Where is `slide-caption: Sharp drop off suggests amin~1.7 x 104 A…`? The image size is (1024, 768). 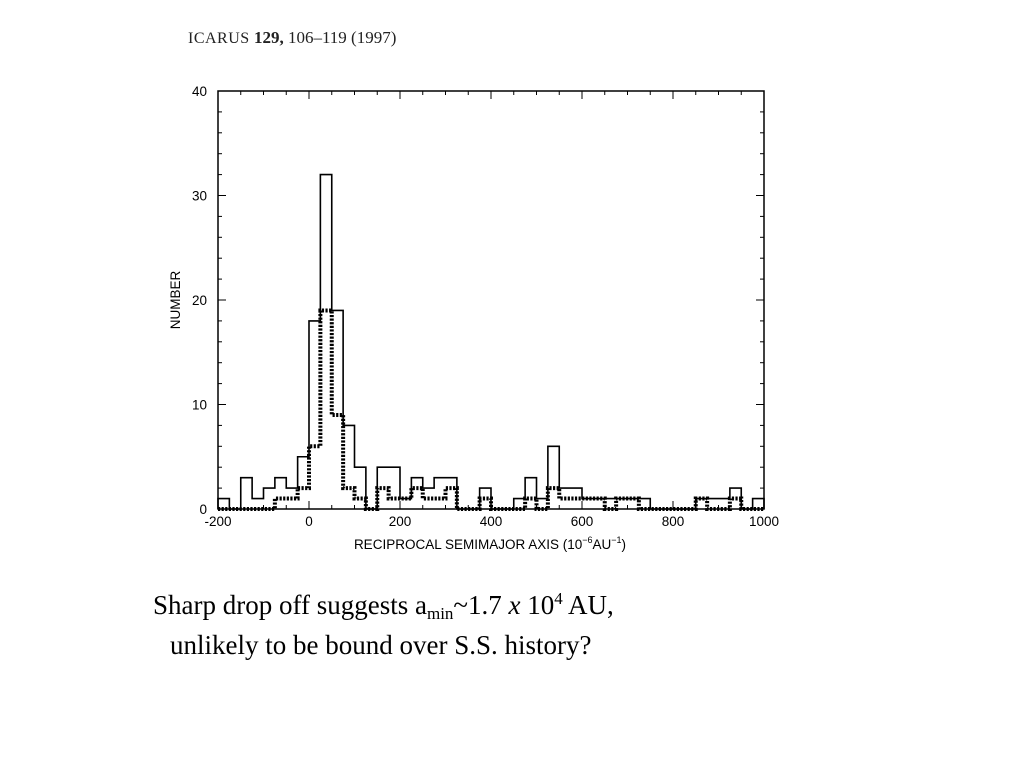 slide-caption: Sharp drop off suggests amin~1.7 x 104 A… is located at coordinates (383, 625).